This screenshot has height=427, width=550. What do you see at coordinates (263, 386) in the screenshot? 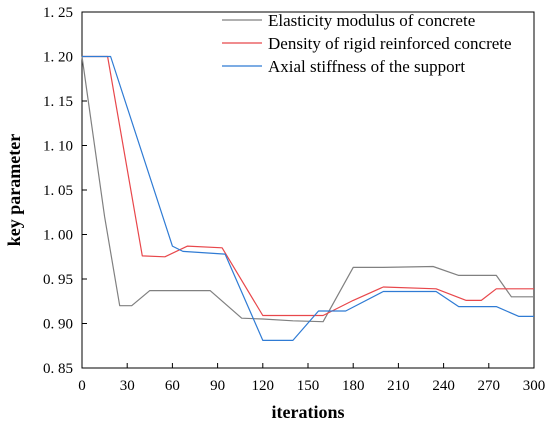
I see `x-tick-label: 120` at bounding box center [263, 386].